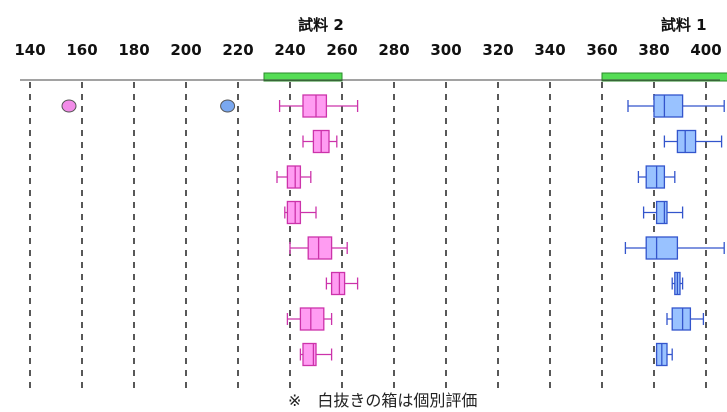 Image resolution: width=727 pixels, height=412 pixels. What do you see at coordinates (549, 50) in the screenshot?
I see `x-tick-label: 340` at bounding box center [549, 50].